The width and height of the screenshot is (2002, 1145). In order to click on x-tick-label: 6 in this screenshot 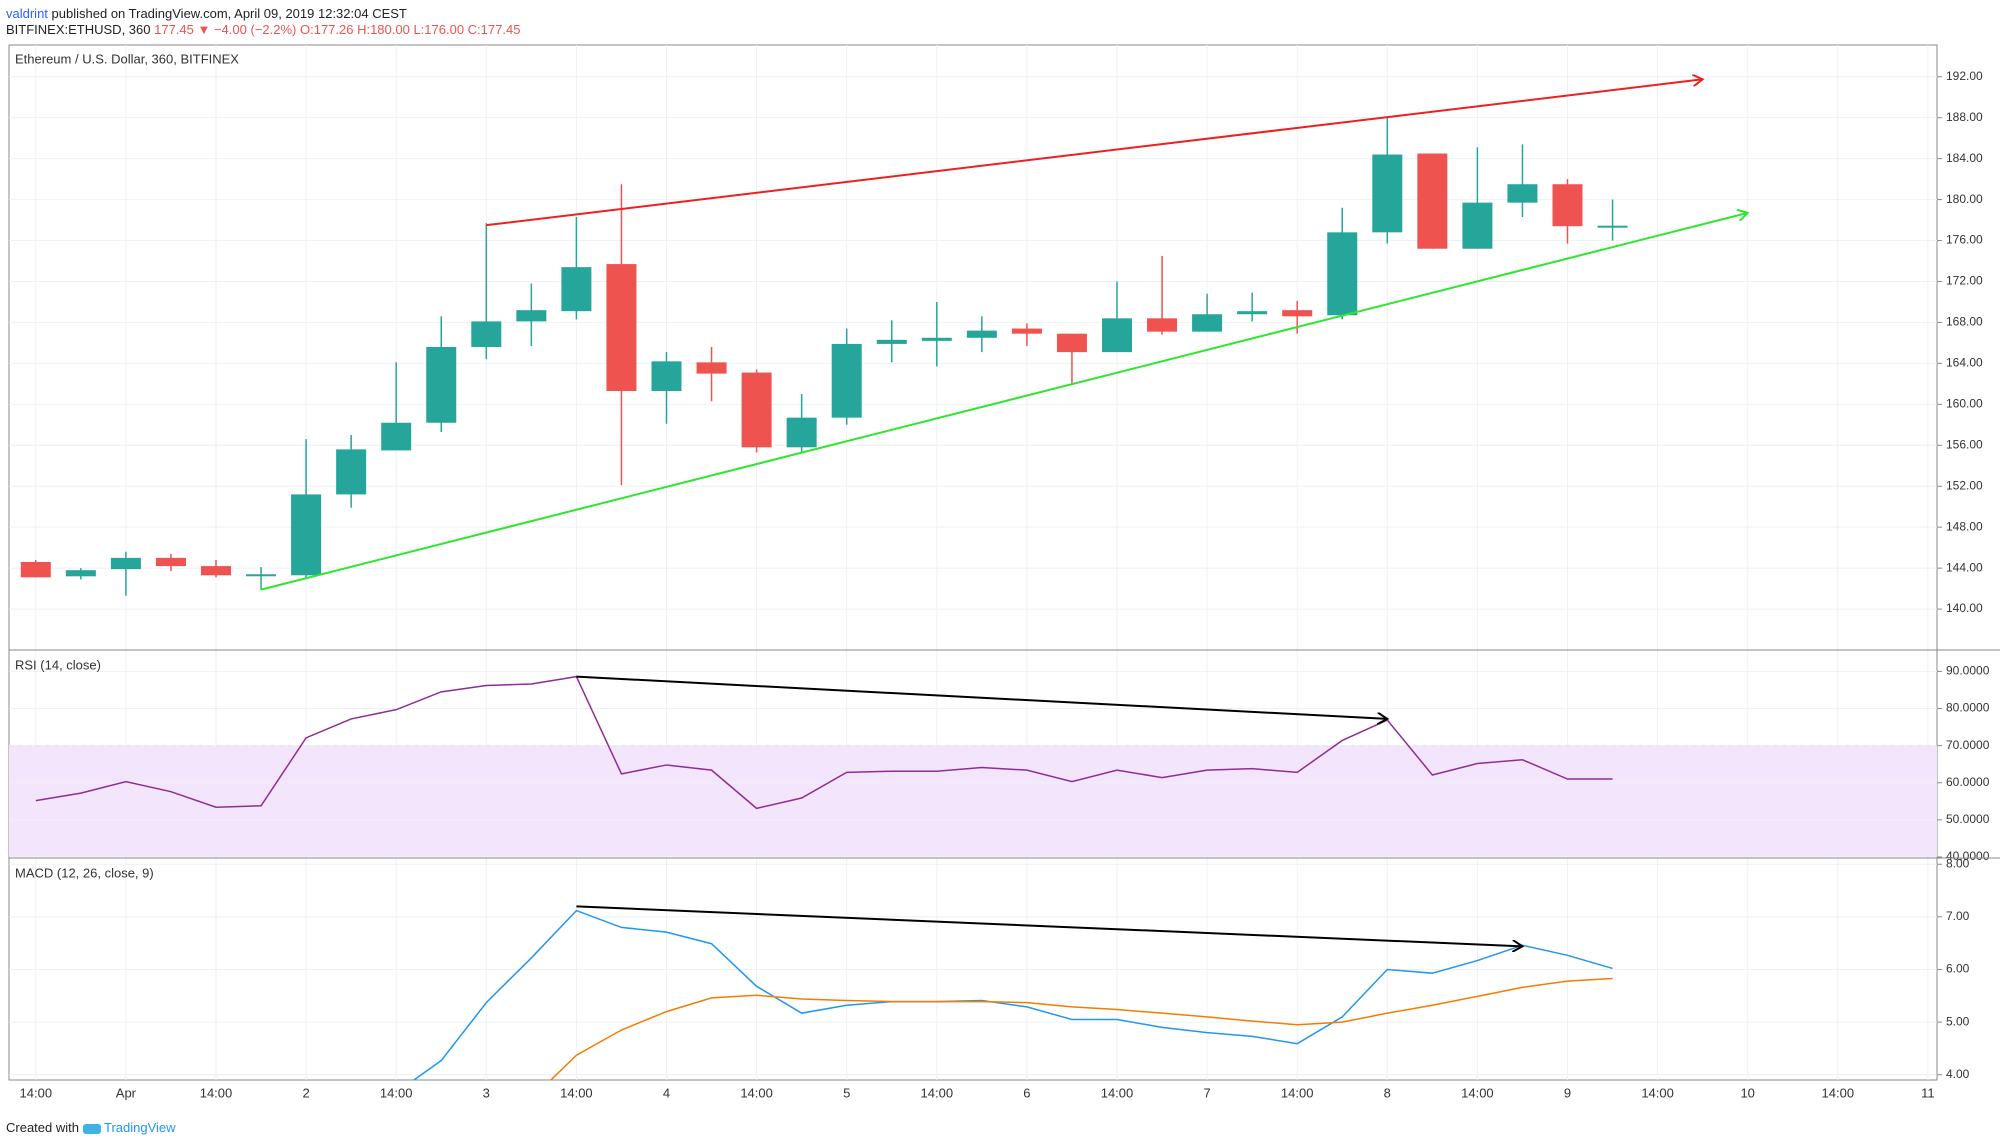, I will do `click(1026, 1092)`.